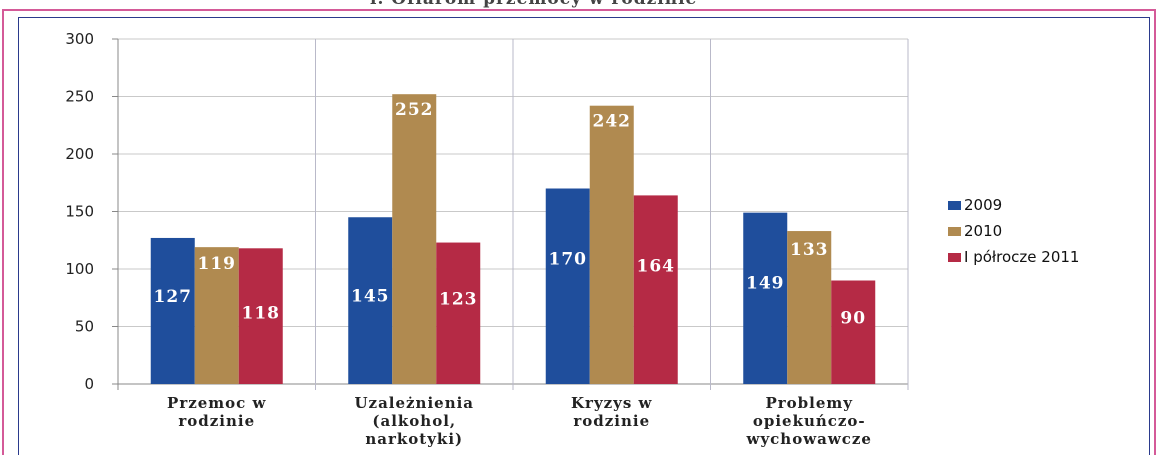 This screenshot has height=455, width=1164. What do you see at coordinates (216, 403) in the screenshot?
I see `category-label-0-line-0: Przemoc w` at bounding box center [216, 403].